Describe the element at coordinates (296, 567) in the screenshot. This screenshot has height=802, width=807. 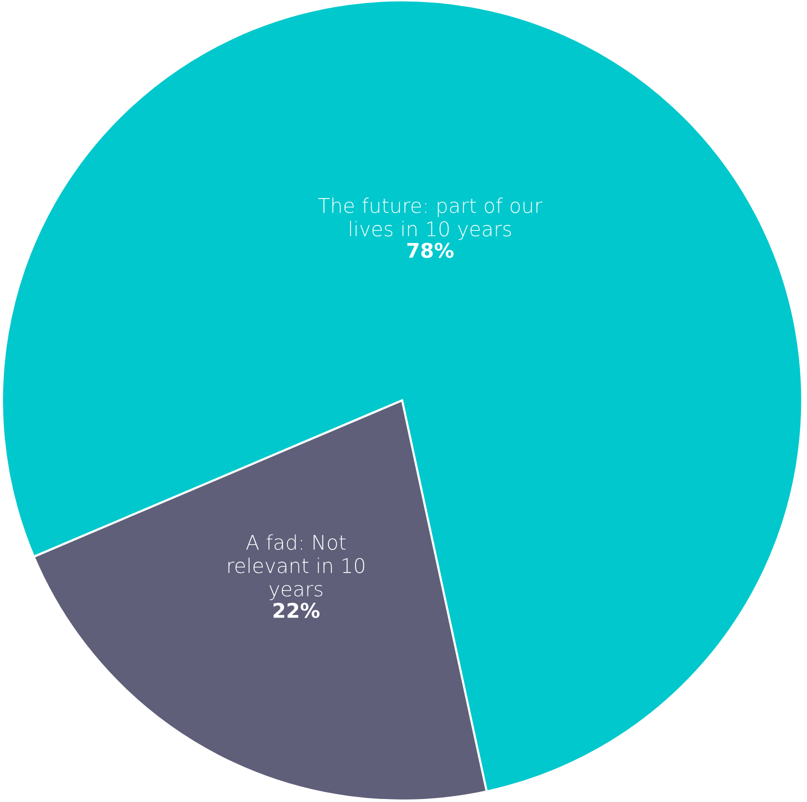
I see `slice-label: A fad: Not relevant in 10 years` at that location.